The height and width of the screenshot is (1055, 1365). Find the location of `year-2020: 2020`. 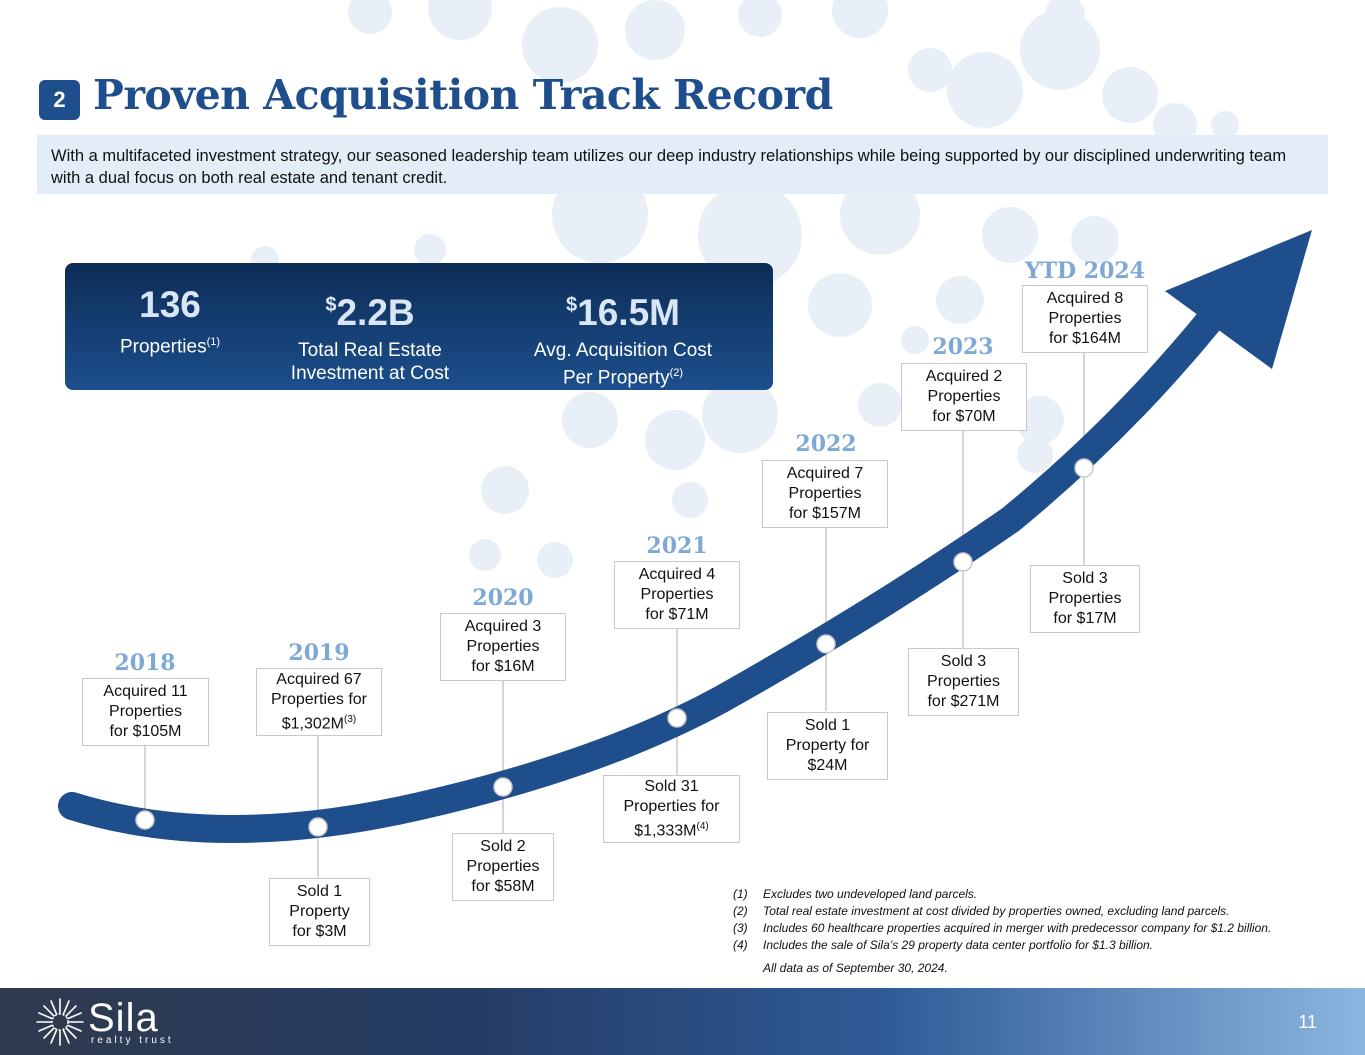

year-2020: 2020 is located at coordinates (503, 598).